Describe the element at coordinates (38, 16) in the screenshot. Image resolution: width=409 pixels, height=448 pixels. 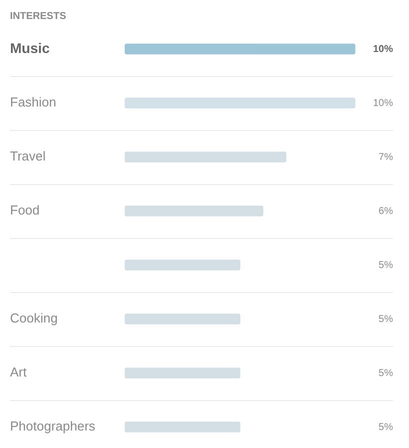
I see `text: INTERESTS` at that location.